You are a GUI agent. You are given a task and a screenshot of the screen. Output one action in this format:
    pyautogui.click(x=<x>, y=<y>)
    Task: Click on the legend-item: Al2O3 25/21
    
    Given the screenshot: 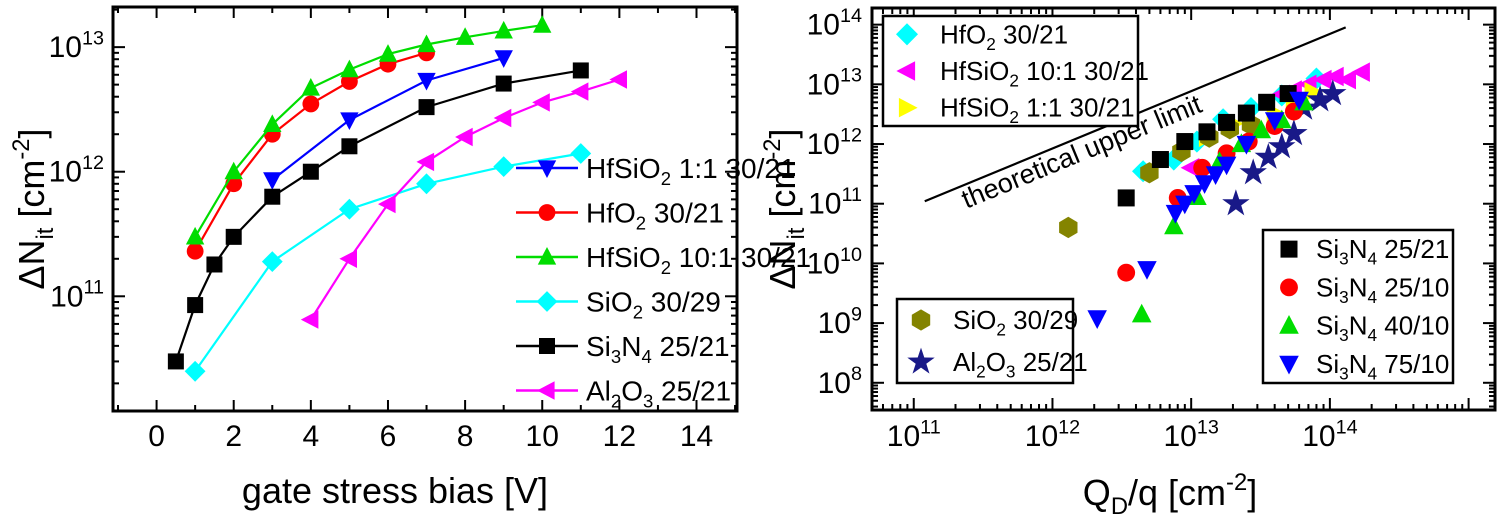 What is the action you would take?
    pyautogui.click(x=997, y=364)
    